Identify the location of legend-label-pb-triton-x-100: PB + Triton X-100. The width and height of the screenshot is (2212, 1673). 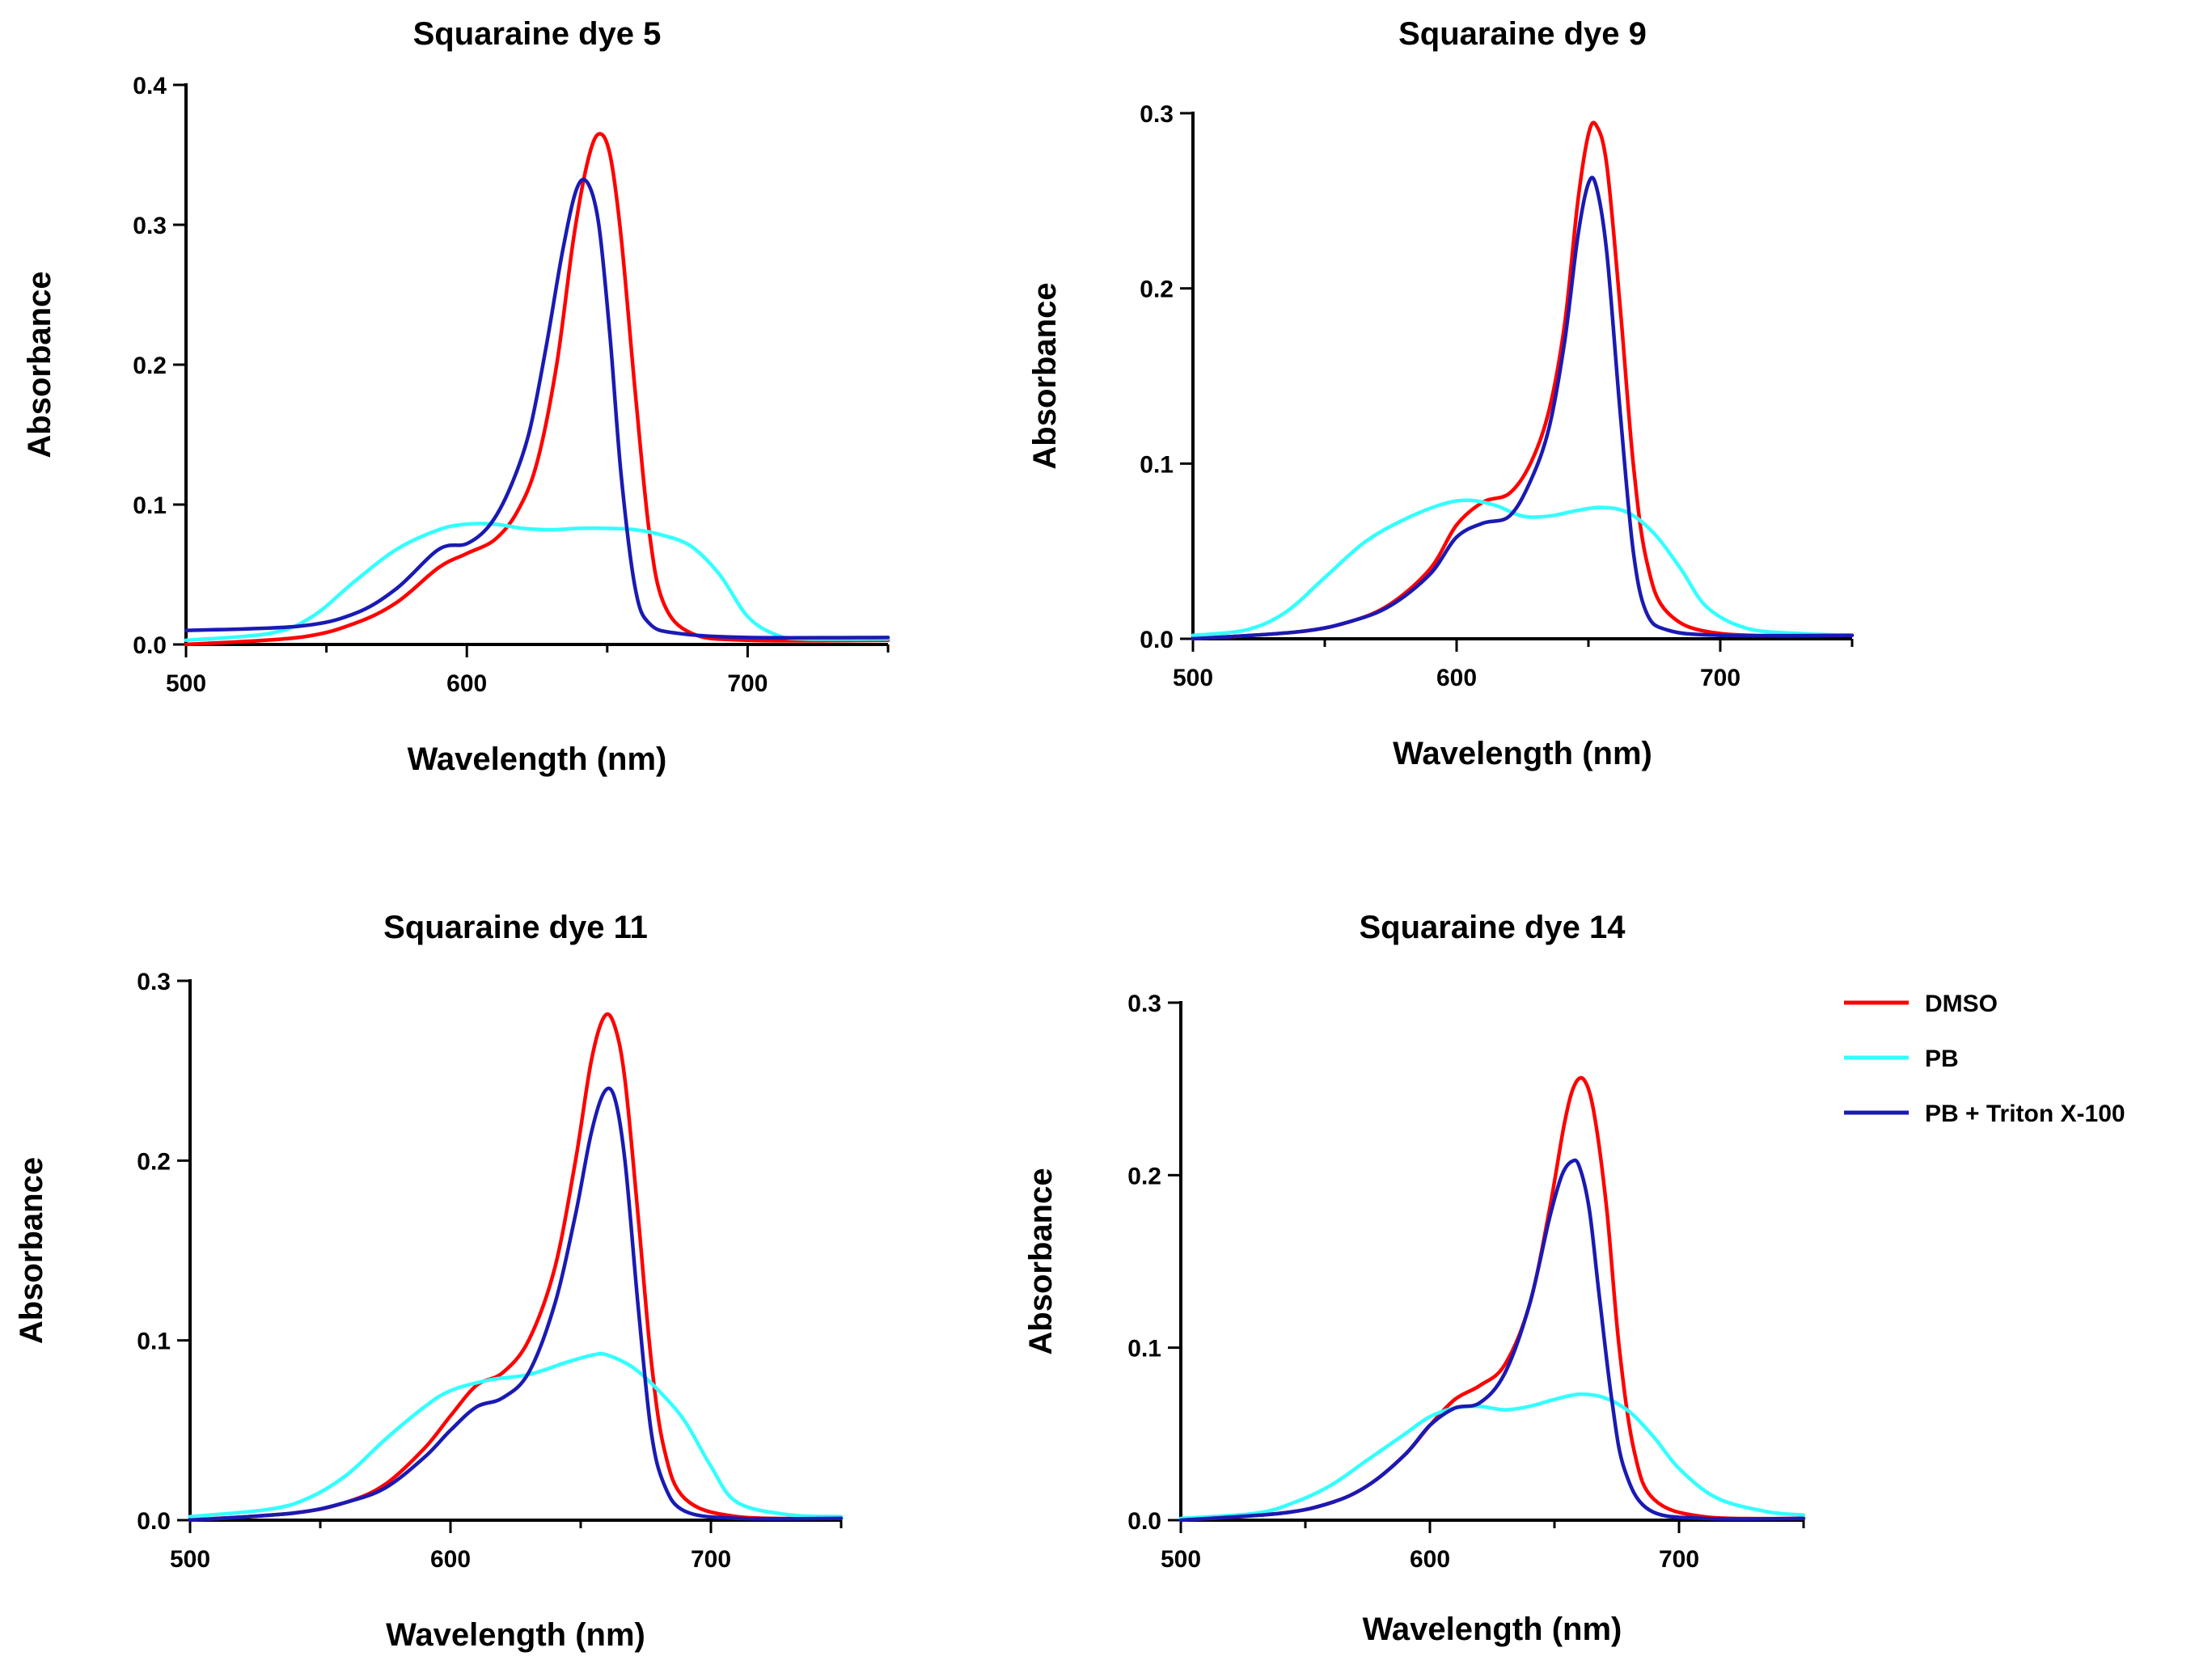
(2025, 1114).